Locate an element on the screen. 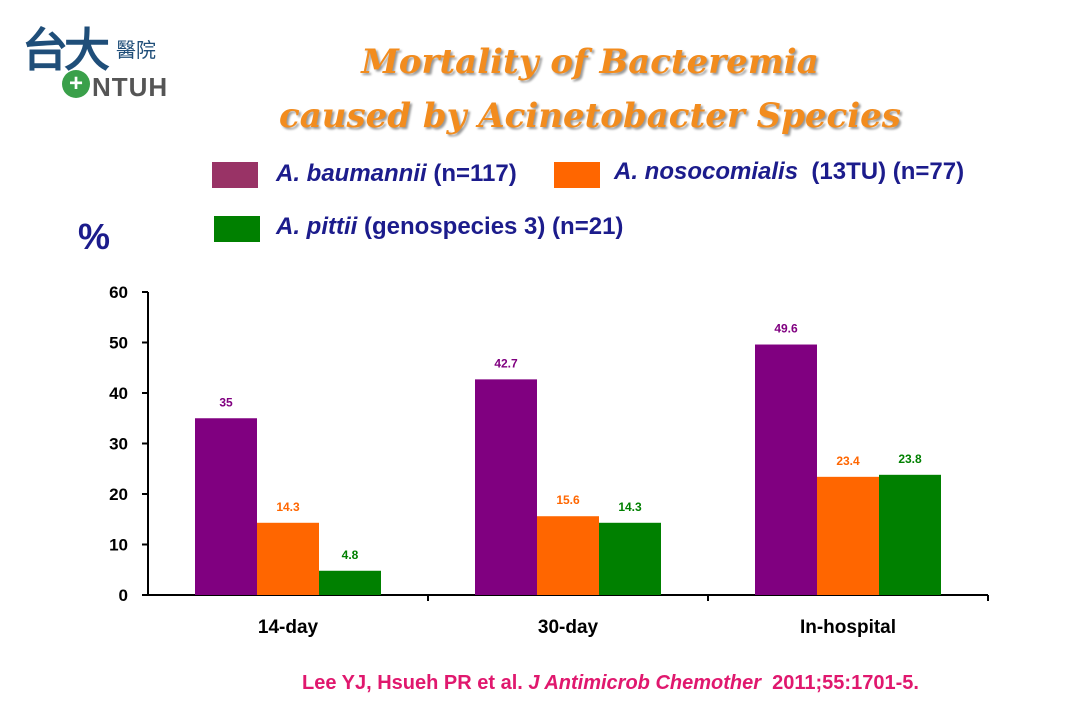 The height and width of the screenshot is (720, 1080). citation-authors: Lee YJ, Hsueh PR et al. is located at coordinates (415, 683).